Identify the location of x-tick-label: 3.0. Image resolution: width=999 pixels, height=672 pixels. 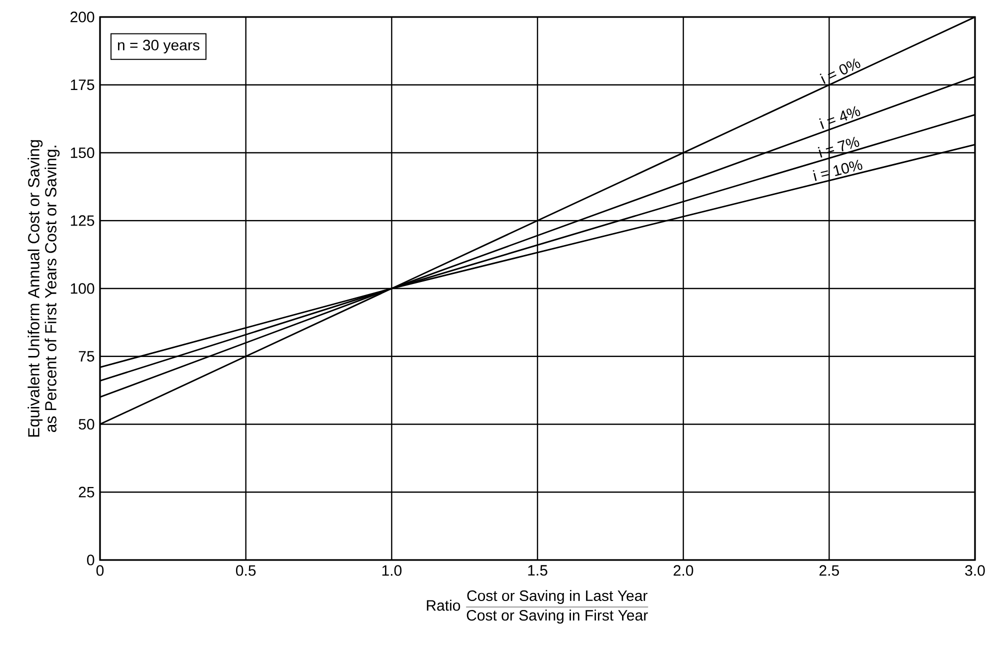
(975, 570).